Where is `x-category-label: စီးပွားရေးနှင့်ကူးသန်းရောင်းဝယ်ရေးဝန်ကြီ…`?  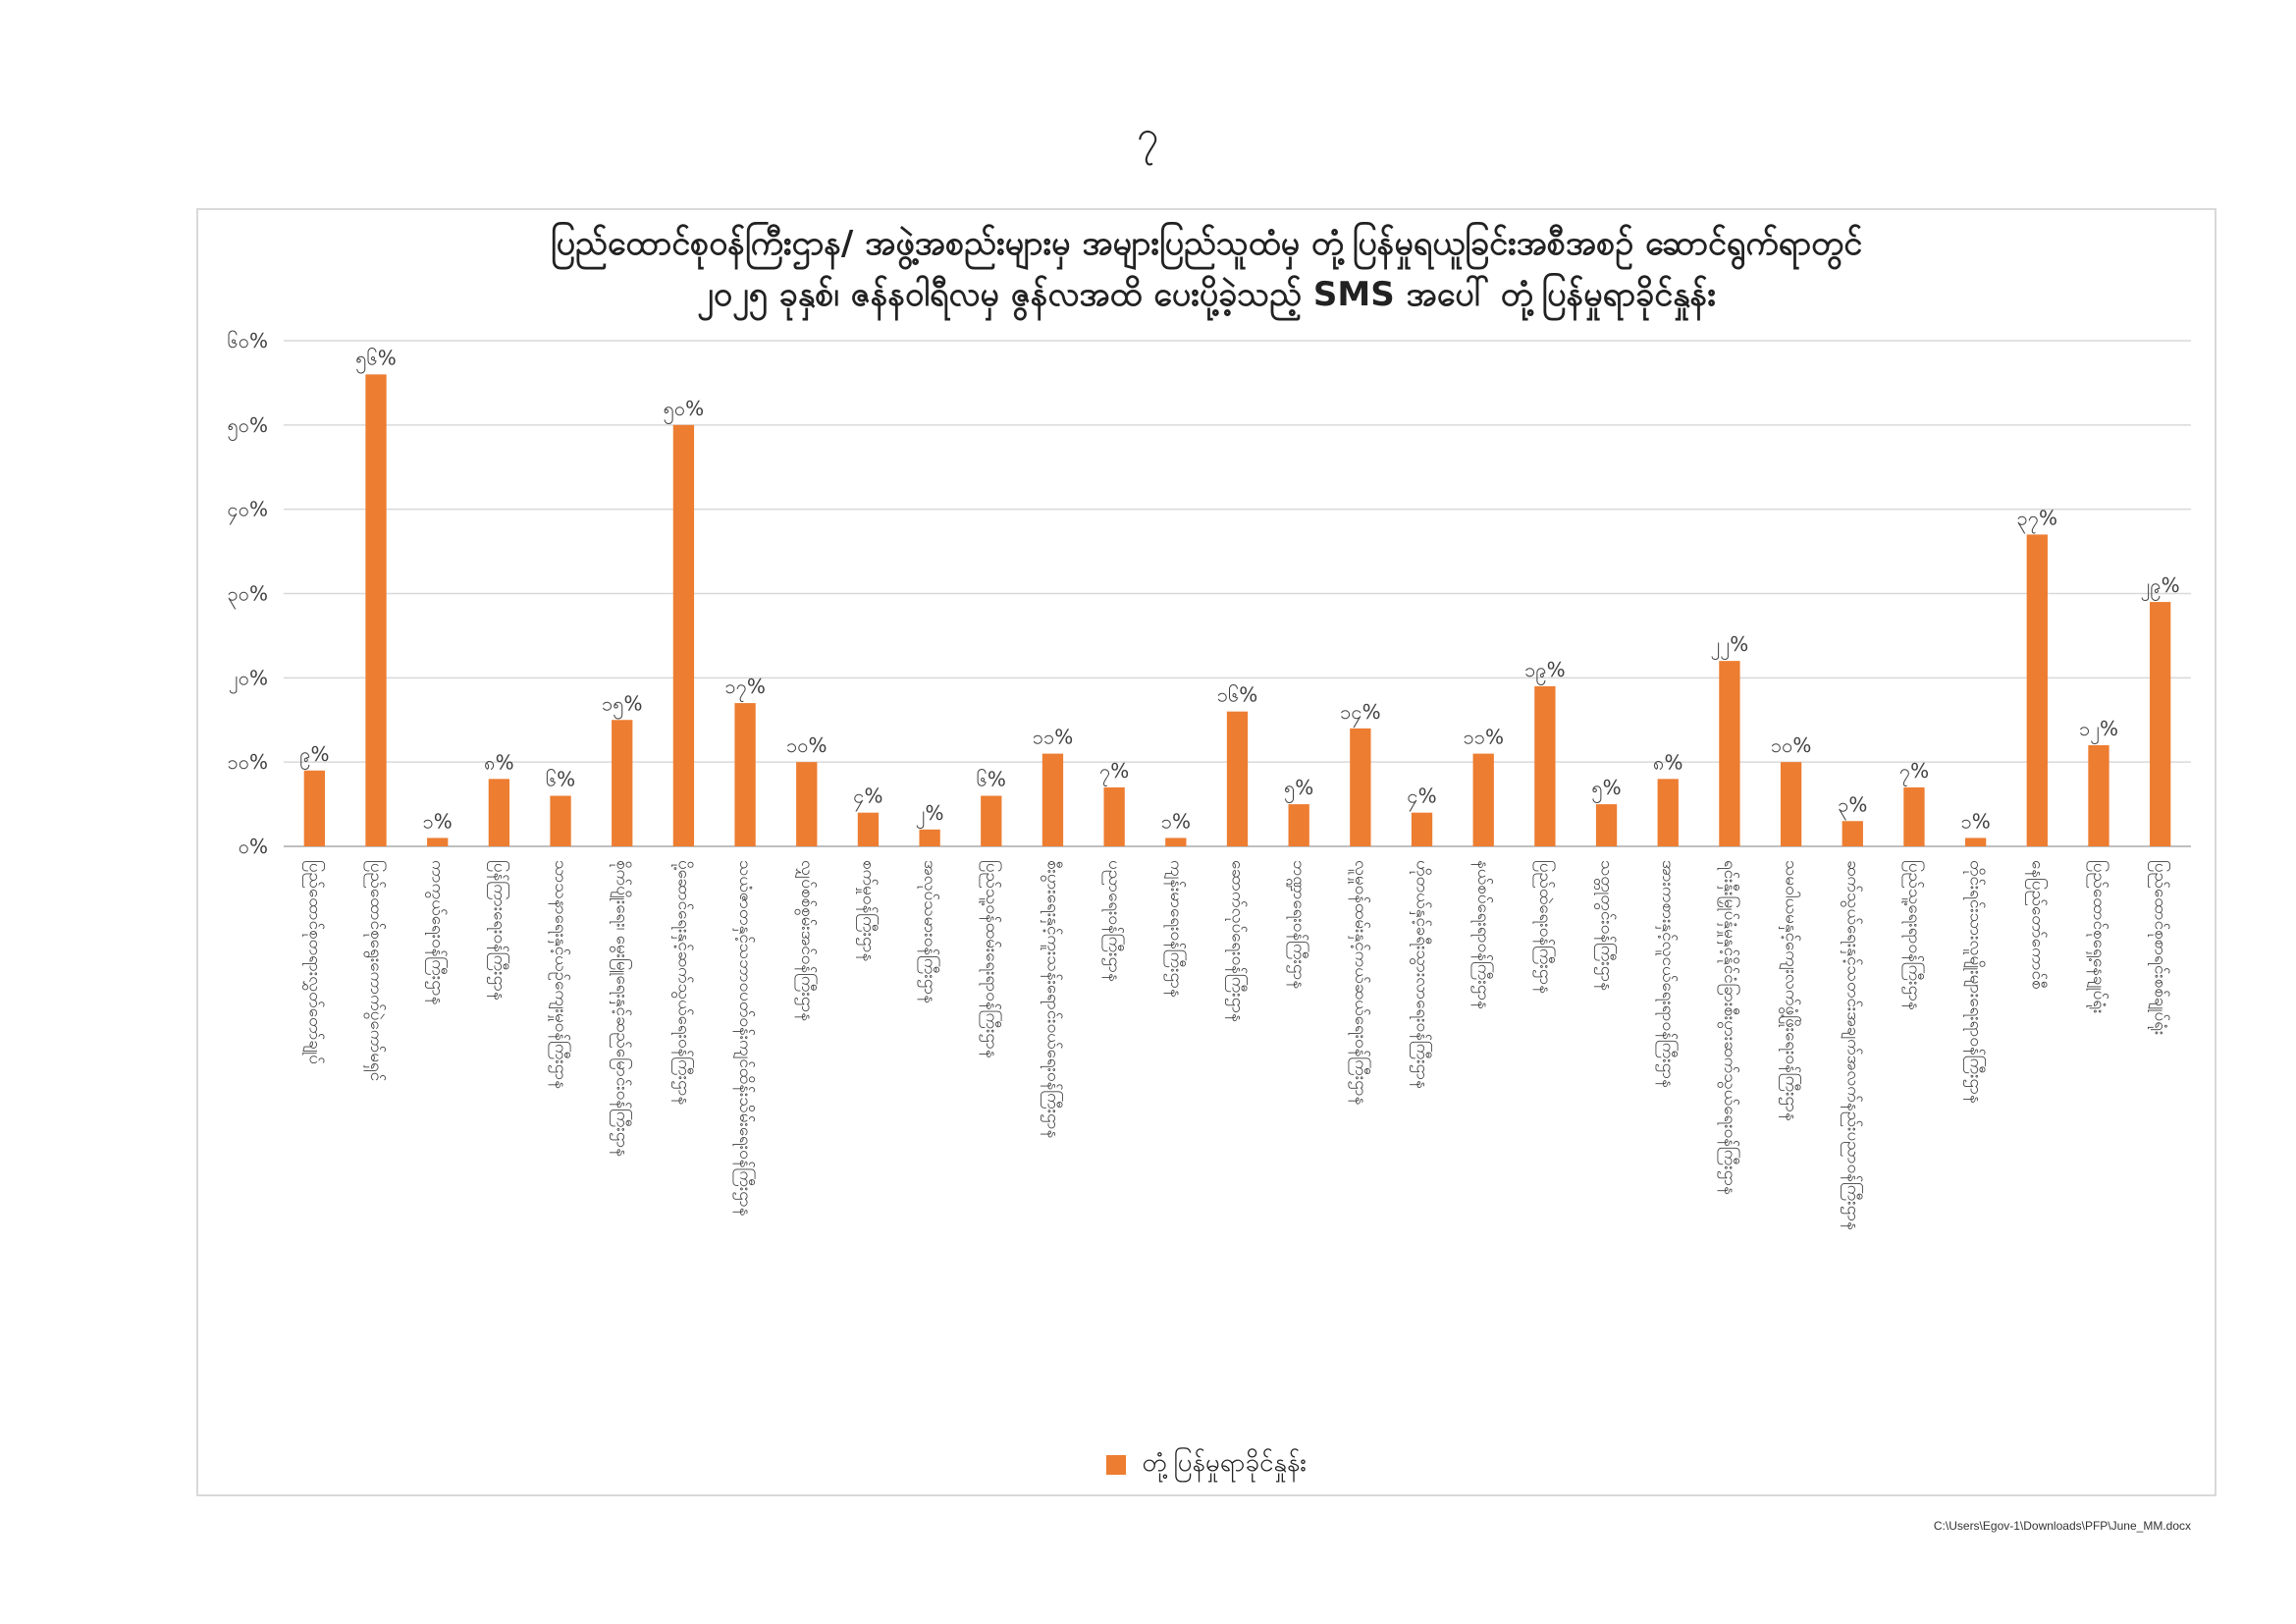
x-category-label: စီးပွားရေးနှင့်ကူးသန်းရောင်းဝယ်ရေးဝန်ကြီ… is located at coordinates (1052, 999).